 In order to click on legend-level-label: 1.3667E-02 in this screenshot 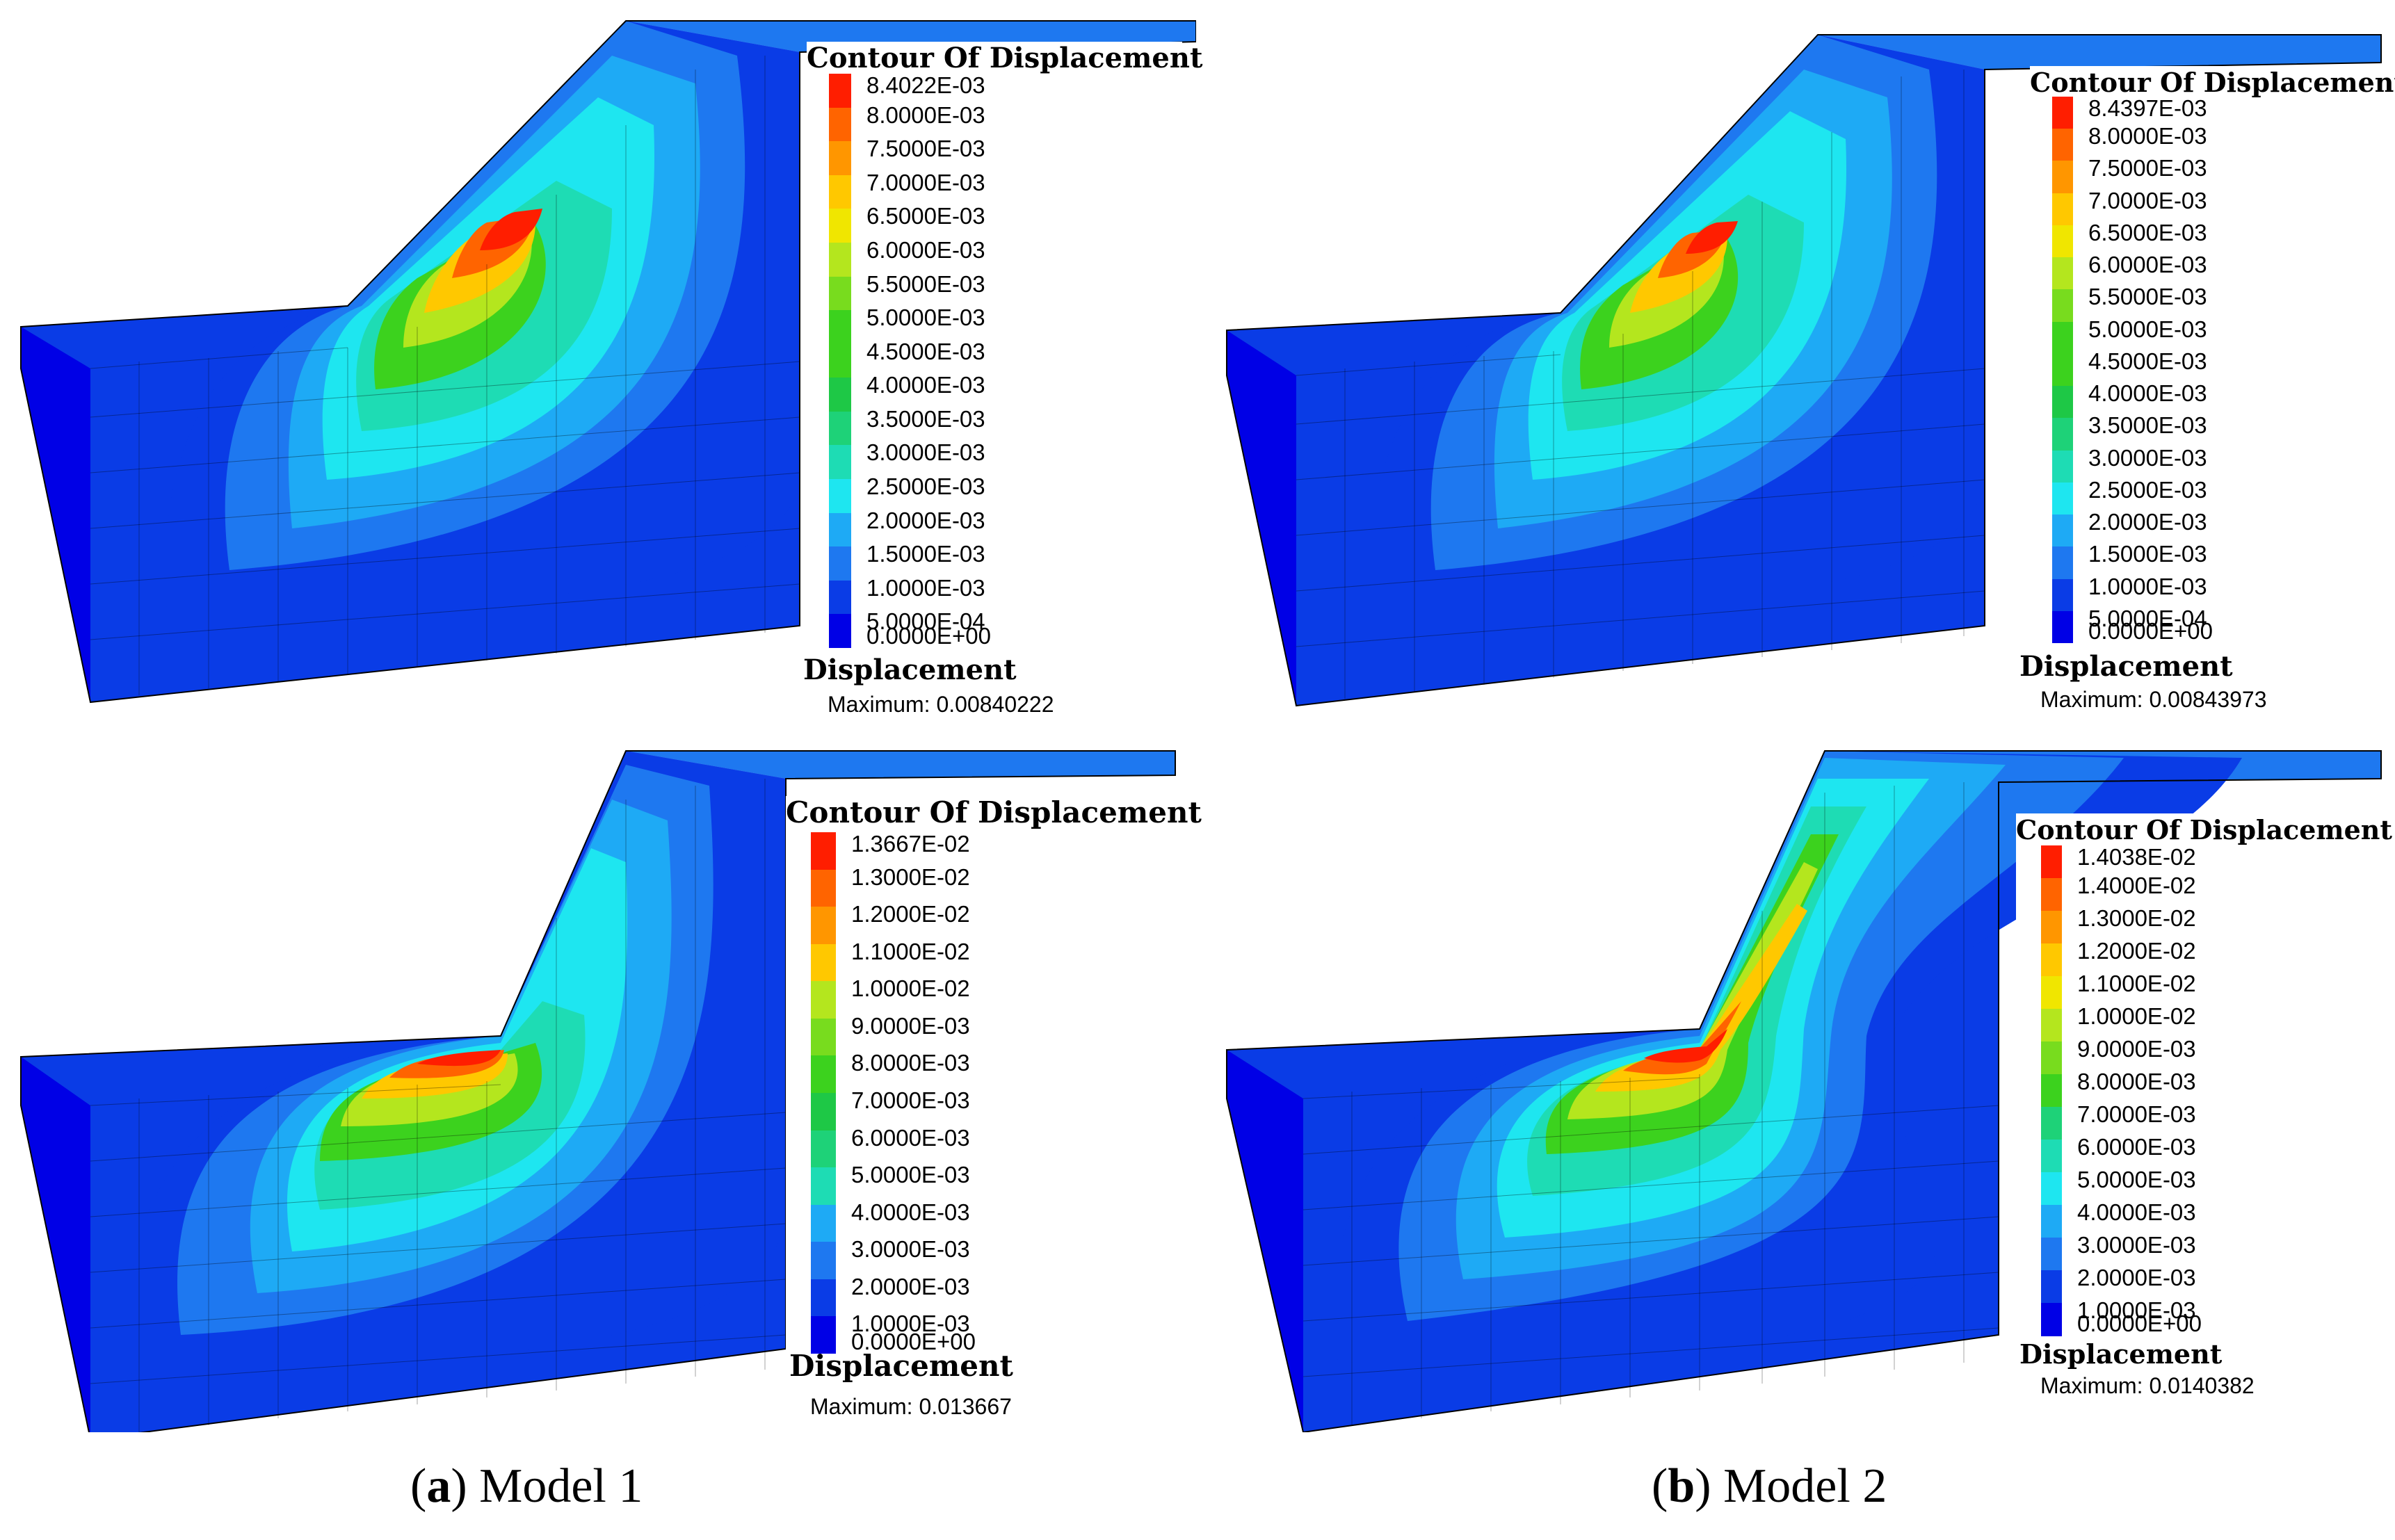, I will do `click(911, 844)`.